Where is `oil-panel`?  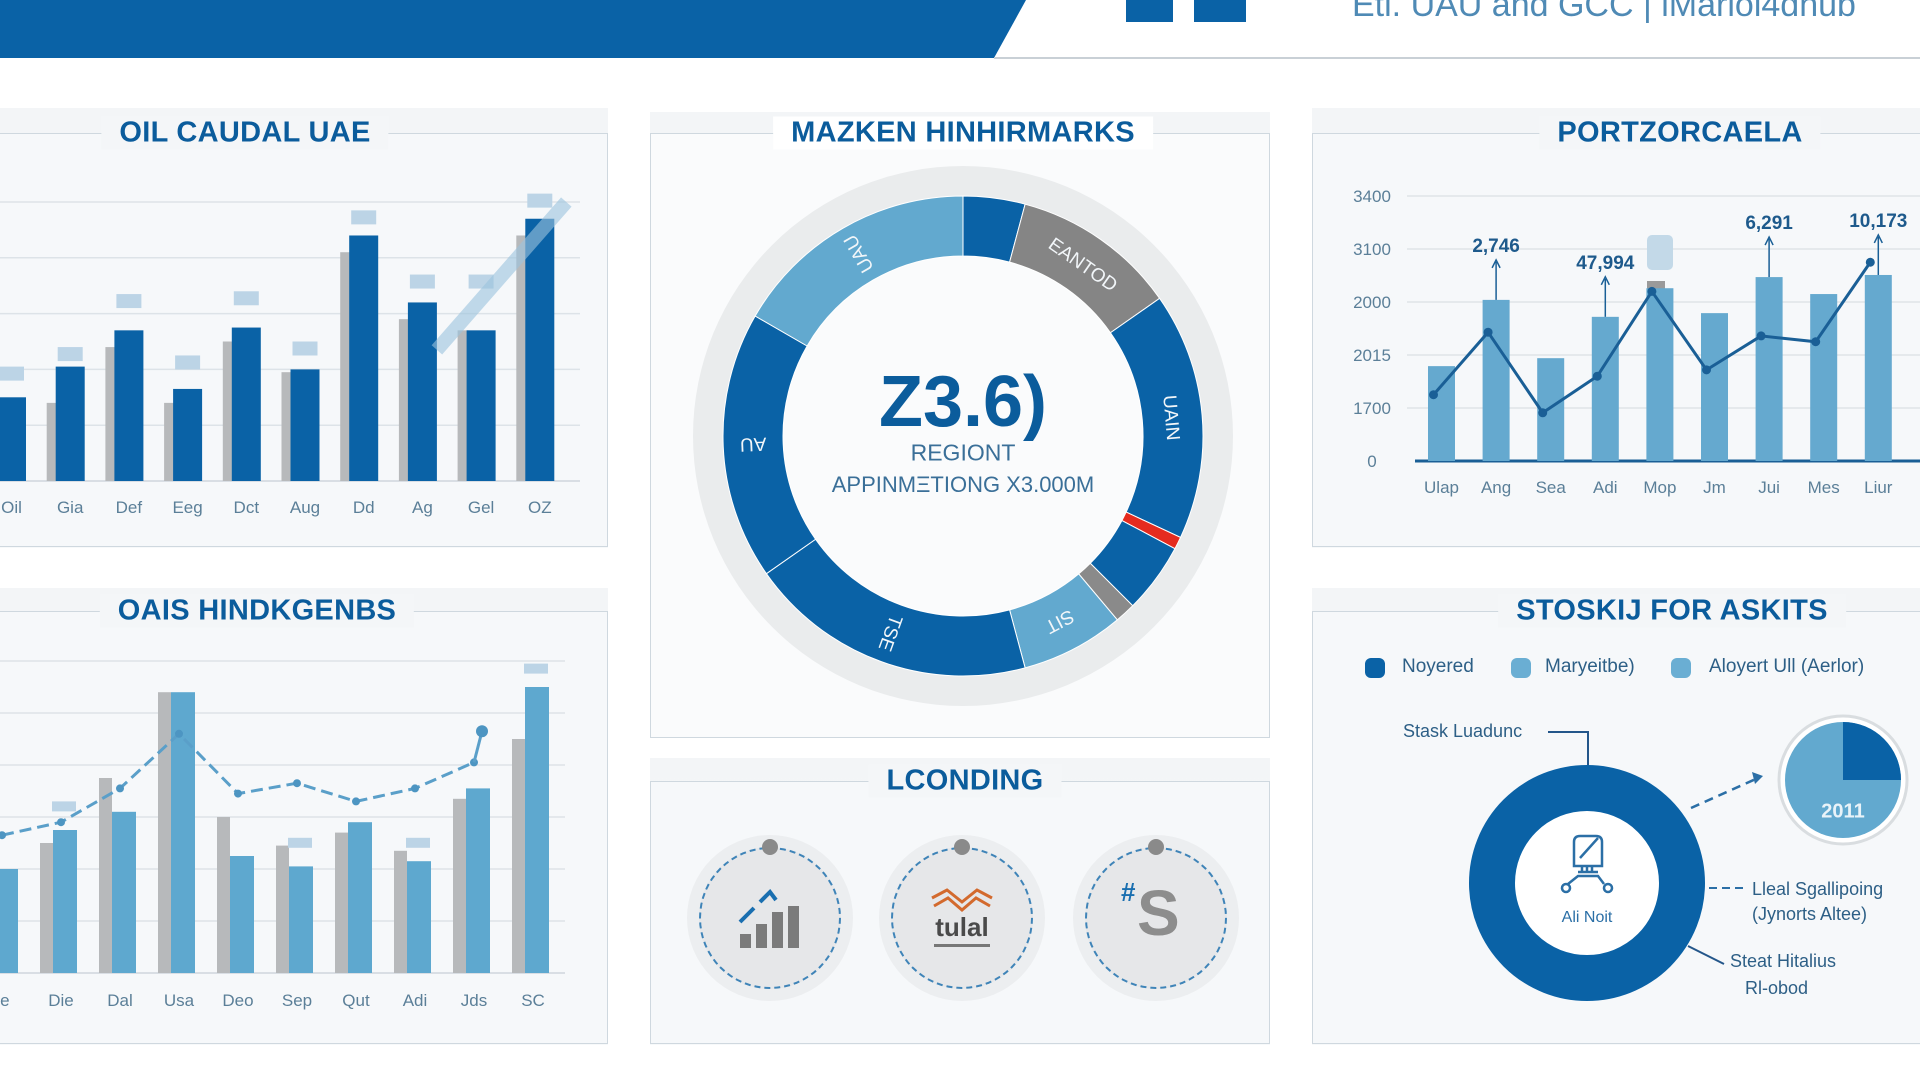
oil-panel is located at coordinates (304, 340).